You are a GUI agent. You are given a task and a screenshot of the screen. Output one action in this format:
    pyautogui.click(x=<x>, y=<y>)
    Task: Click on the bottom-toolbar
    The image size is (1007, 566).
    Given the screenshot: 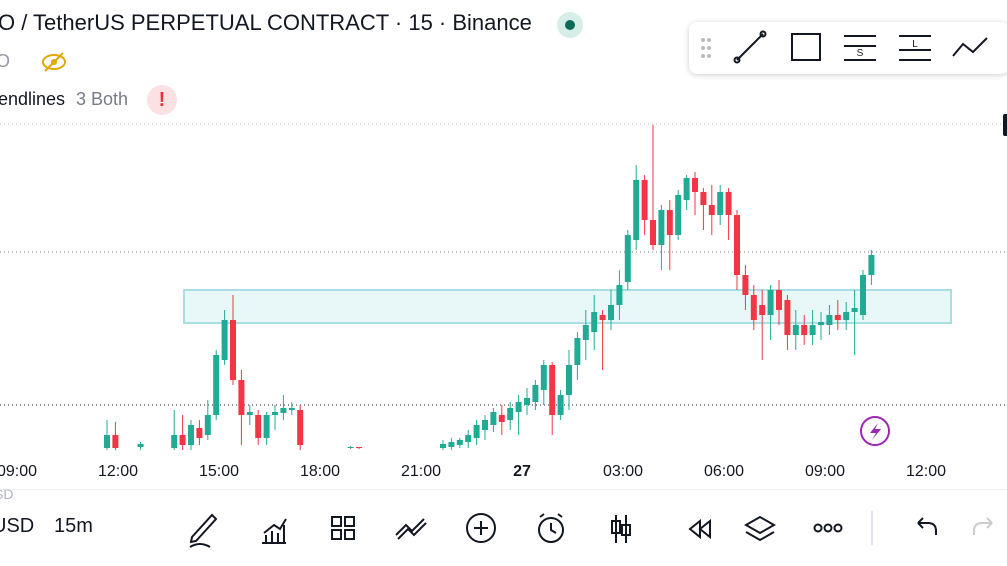 What is the action you would take?
    pyautogui.click(x=593, y=528)
    